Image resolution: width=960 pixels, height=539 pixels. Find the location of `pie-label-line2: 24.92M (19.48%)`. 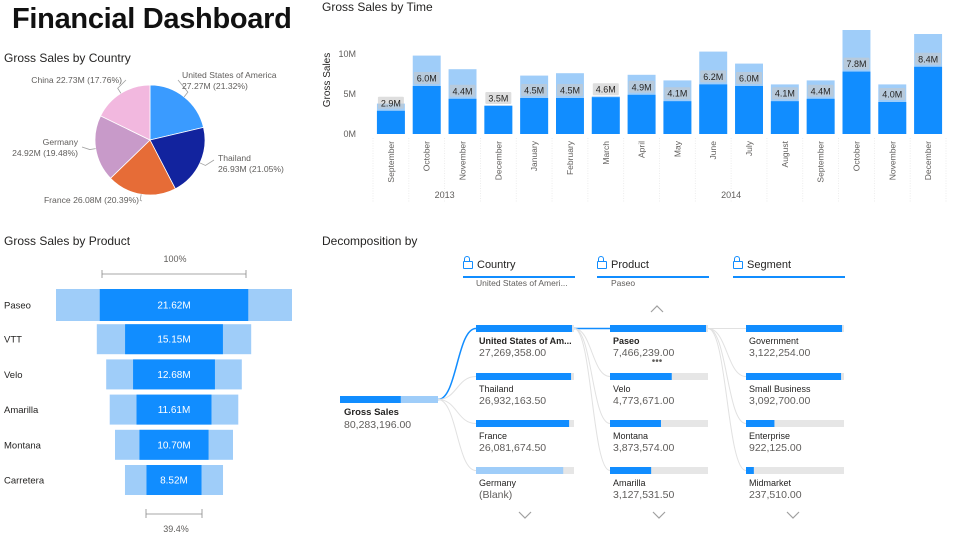

pie-label-line2: 24.92M (19.48%) is located at coordinates (45, 153).